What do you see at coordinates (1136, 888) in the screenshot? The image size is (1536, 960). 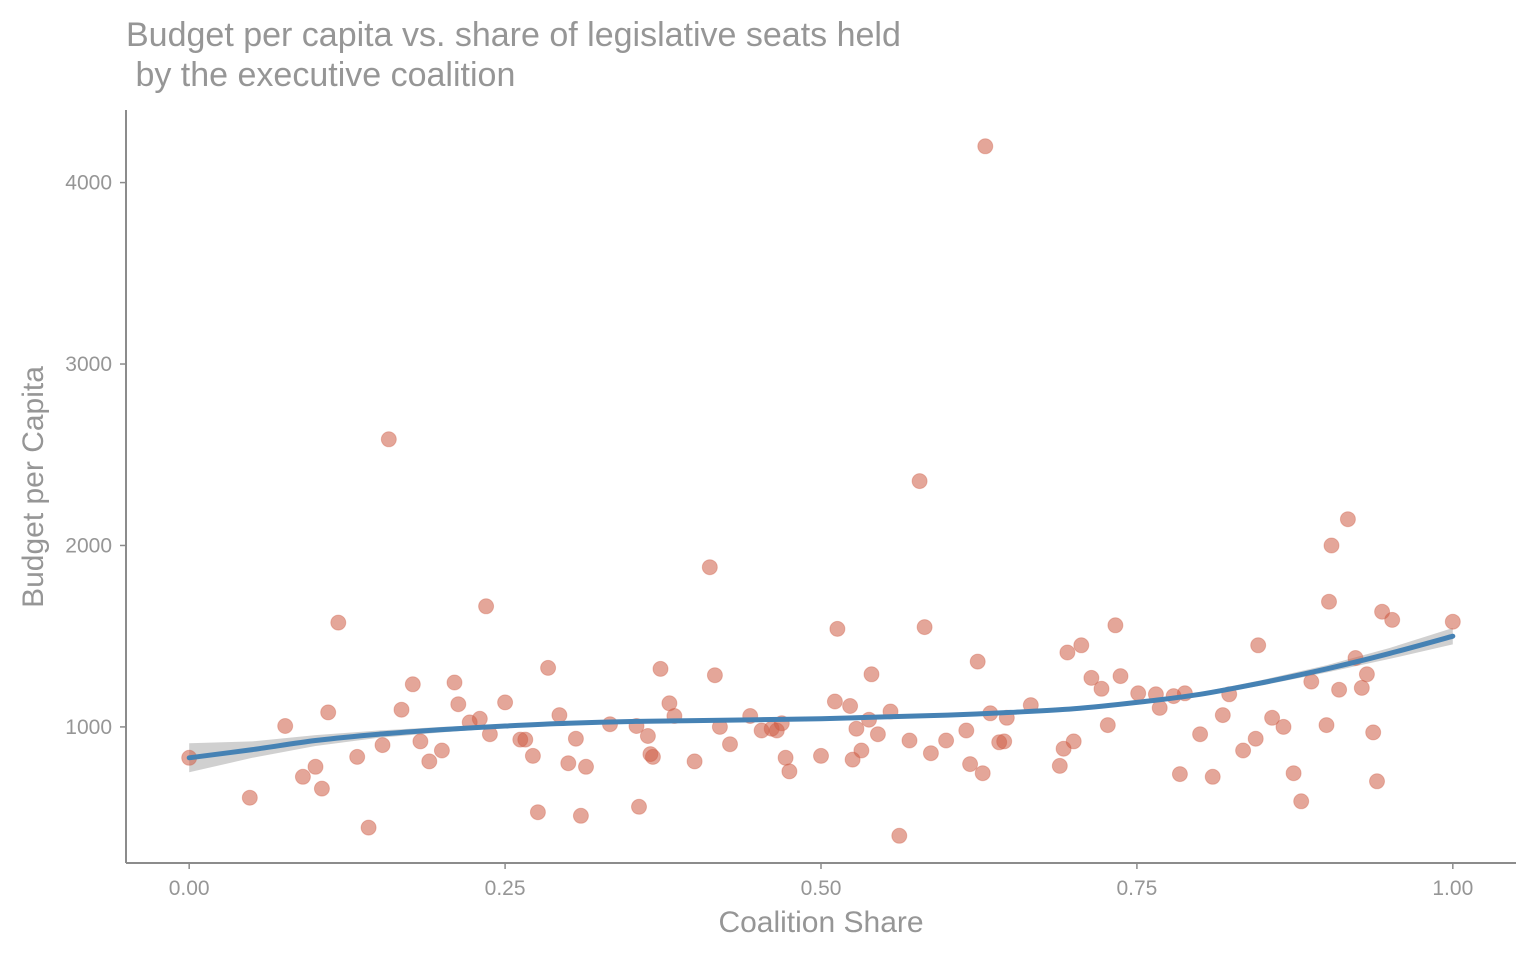 I see `x-tick-label: 0.75` at bounding box center [1136, 888].